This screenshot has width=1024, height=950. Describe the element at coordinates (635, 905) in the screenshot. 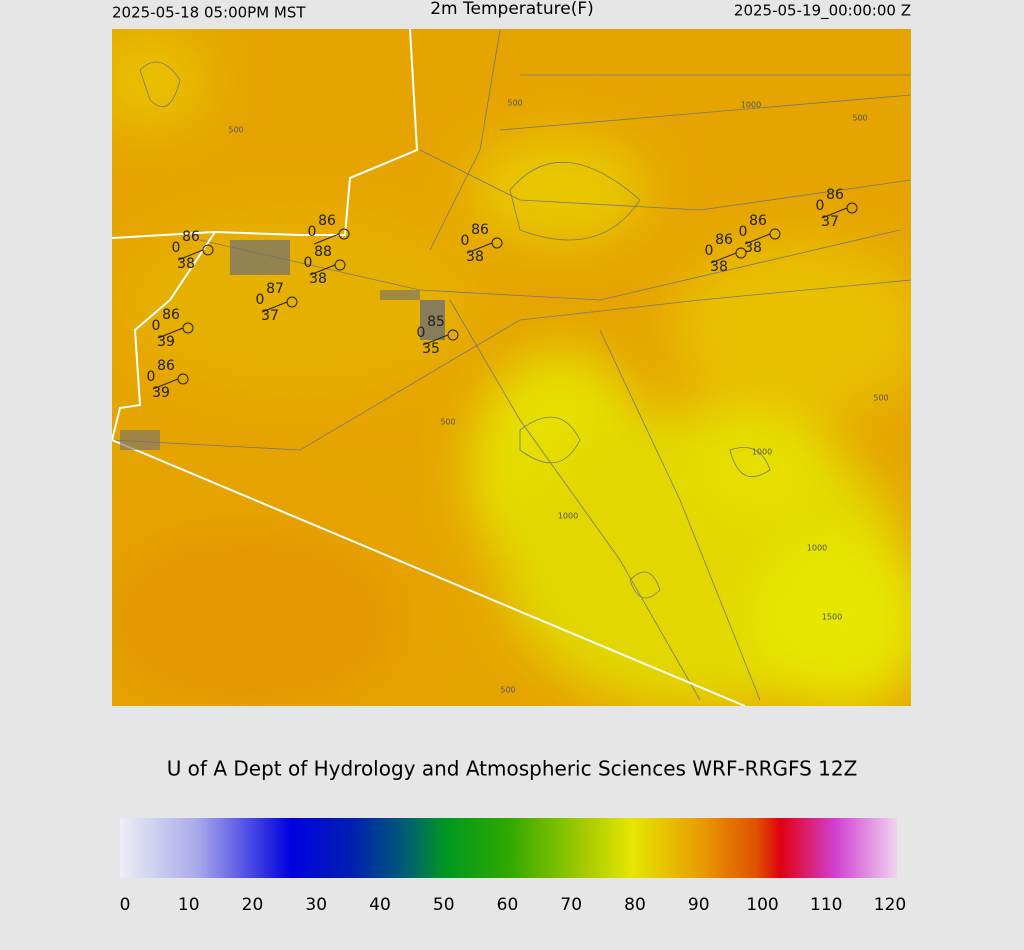

I see `colorbar-tick-label: 80` at that location.